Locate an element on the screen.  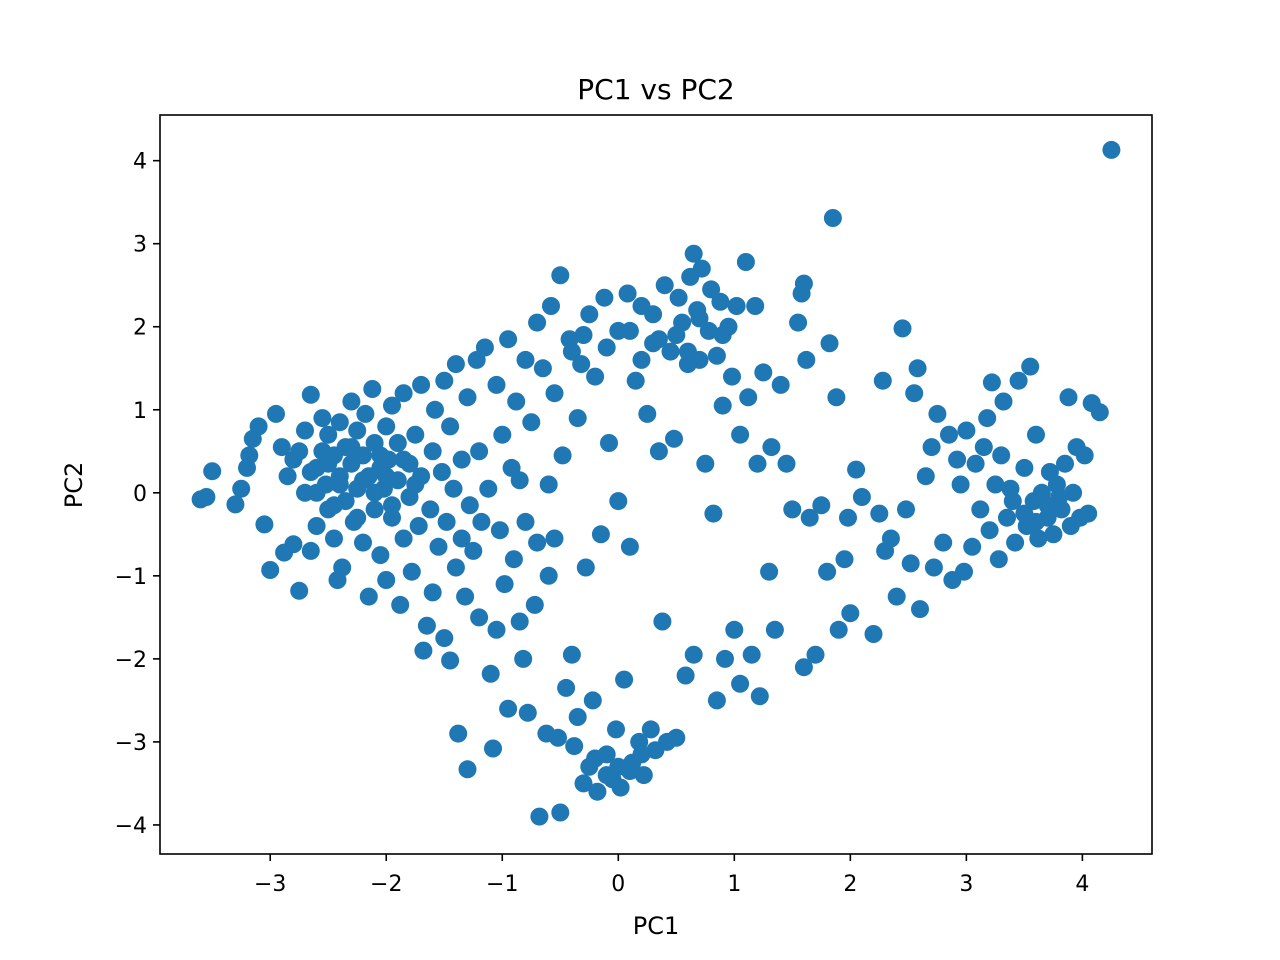
y-axis: −4 −3 −2 −1 0 1 2 3 4 is located at coordinates (137, 494).